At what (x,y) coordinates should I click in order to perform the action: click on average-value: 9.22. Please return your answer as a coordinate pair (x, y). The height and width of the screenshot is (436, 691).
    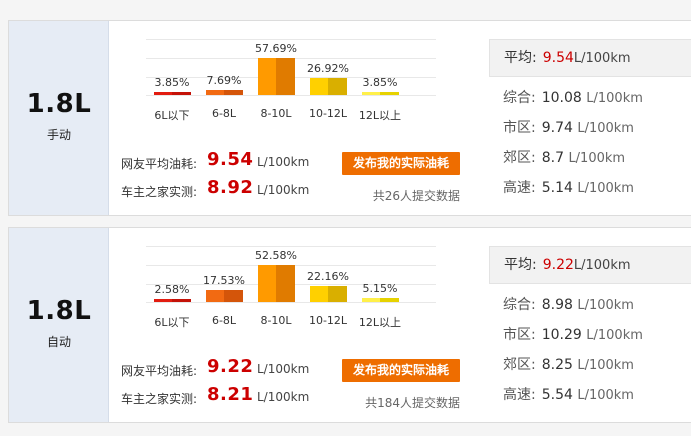
    Looking at the image, I should click on (558, 265).